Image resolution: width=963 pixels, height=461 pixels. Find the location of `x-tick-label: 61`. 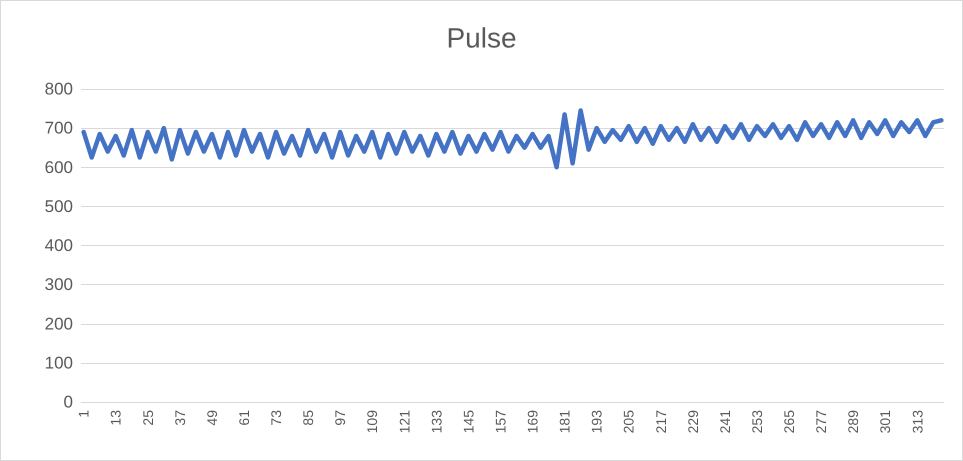

x-tick-label: 61 is located at coordinates (244, 418).